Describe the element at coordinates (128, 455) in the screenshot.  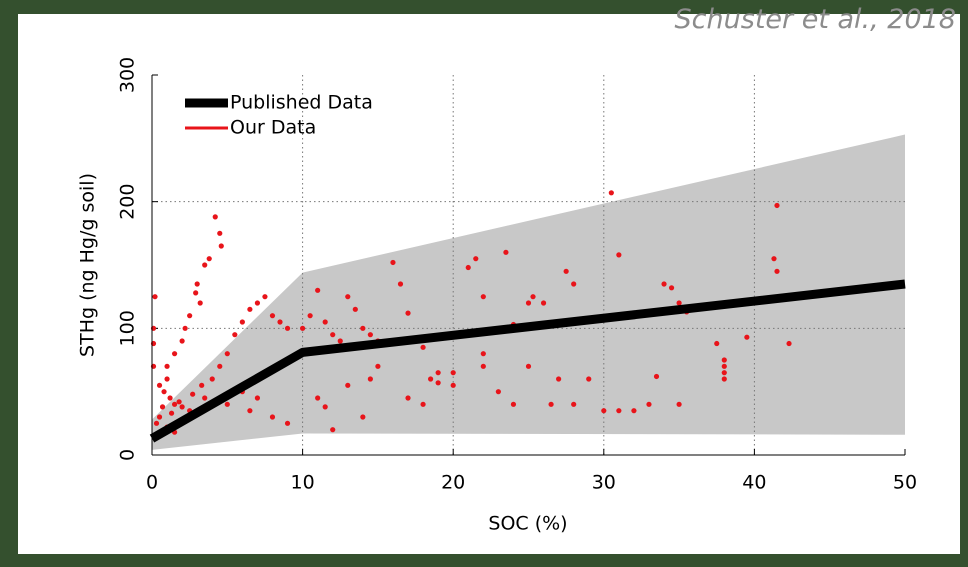
I see `y-tick-label: 0` at that location.